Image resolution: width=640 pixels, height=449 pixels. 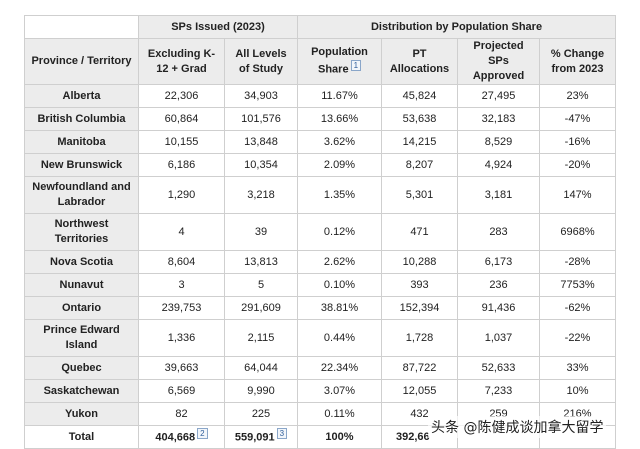 What do you see at coordinates (261, 285) in the screenshot?
I see `cell-all: 5` at bounding box center [261, 285].